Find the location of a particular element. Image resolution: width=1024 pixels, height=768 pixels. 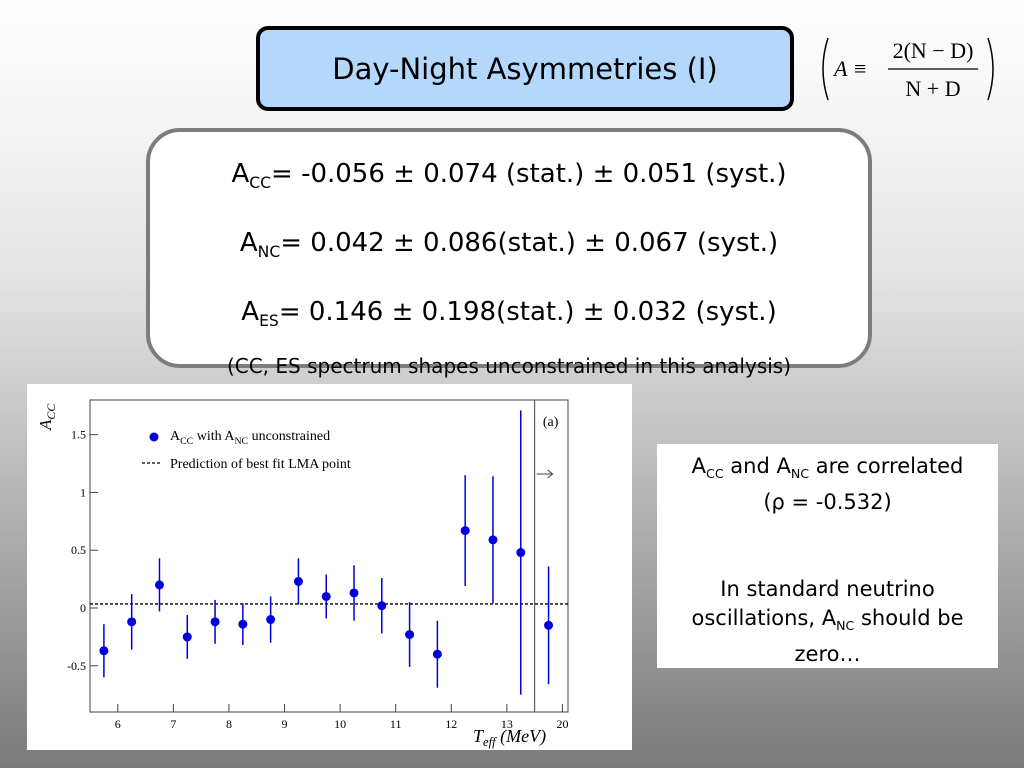

label: Teff (MeV) is located at coordinates (509, 737).